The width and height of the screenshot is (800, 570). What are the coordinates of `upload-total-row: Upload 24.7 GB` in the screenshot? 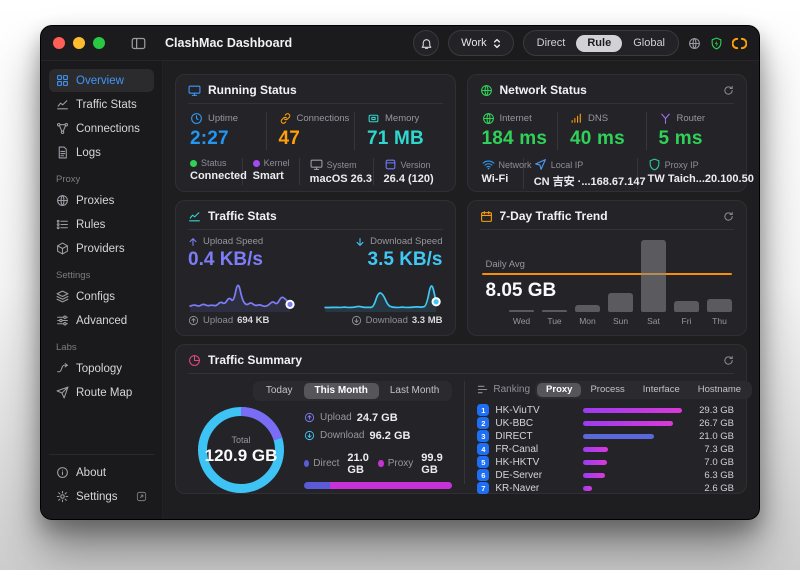 It's located at (378, 418).